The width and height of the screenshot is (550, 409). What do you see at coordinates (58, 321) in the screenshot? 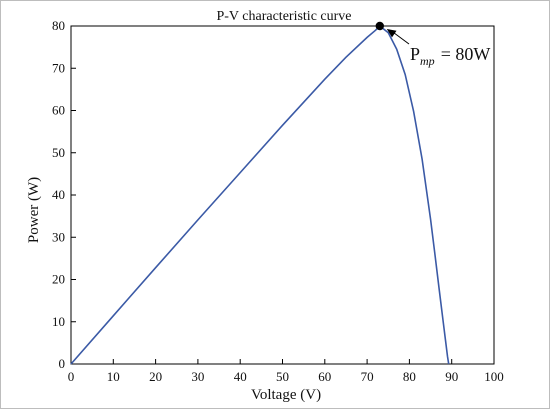
I see `y-tick-label: 10` at bounding box center [58, 321].